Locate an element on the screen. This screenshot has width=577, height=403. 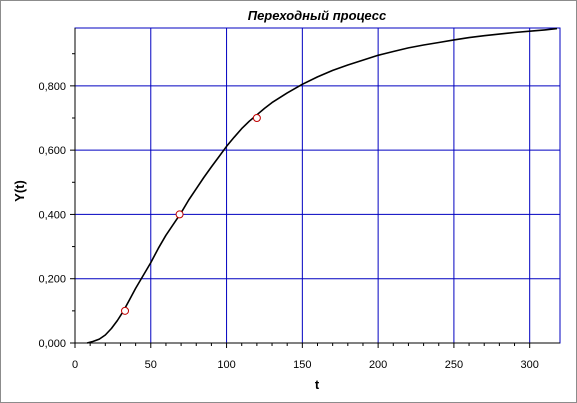
x-tick-label: 0 is located at coordinates (75, 365).